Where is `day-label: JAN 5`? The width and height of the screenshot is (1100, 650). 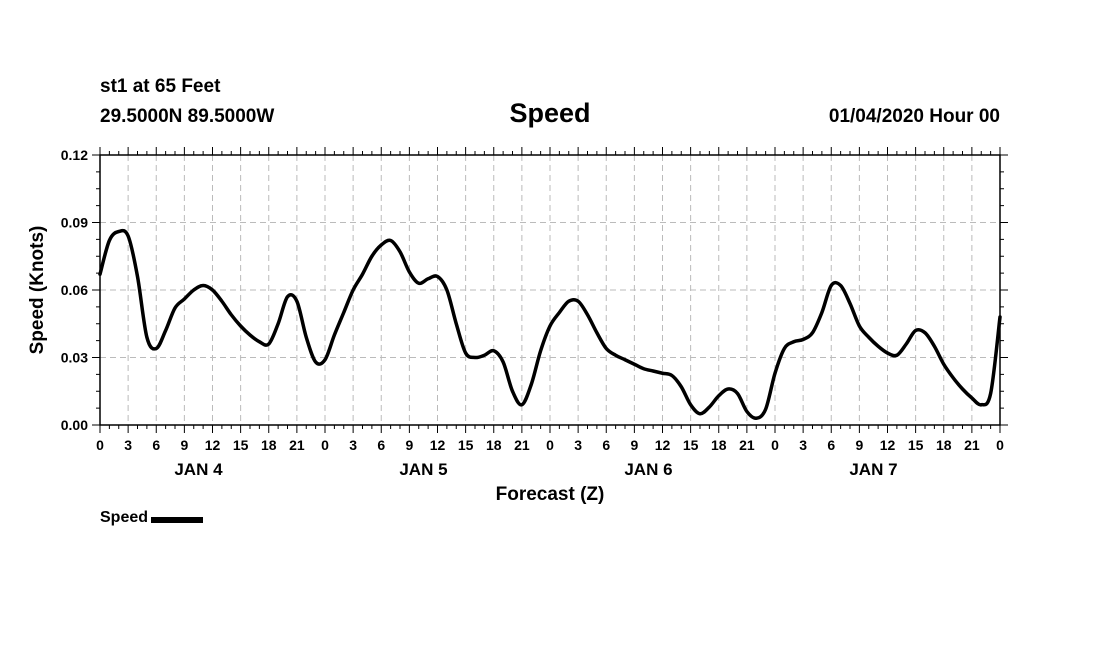 day-label: JAN 5 is located at coordinates (423, 469).